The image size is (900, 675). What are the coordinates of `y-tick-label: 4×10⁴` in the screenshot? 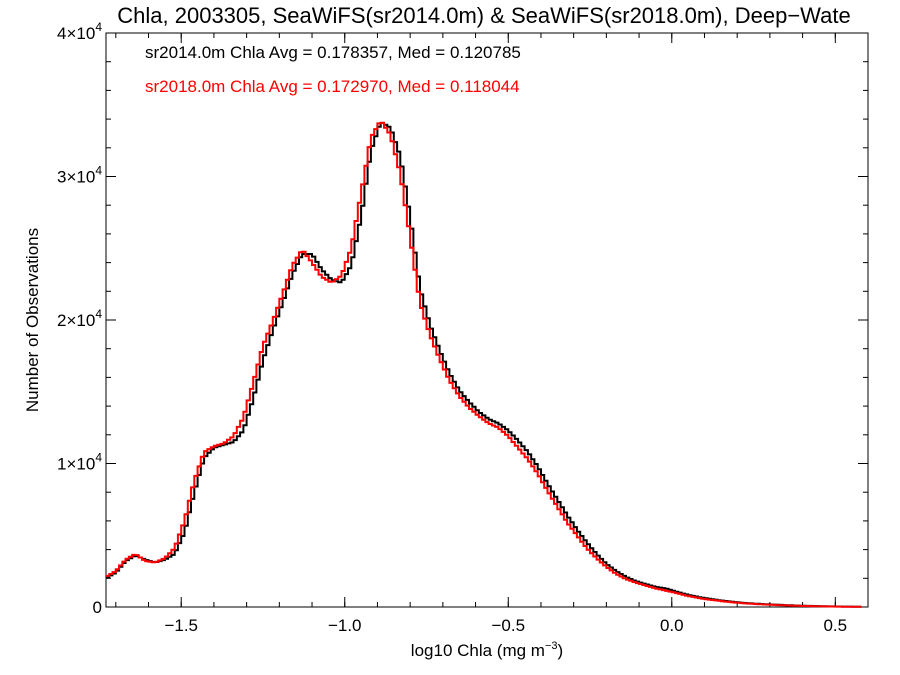 It's located at (79, 31).